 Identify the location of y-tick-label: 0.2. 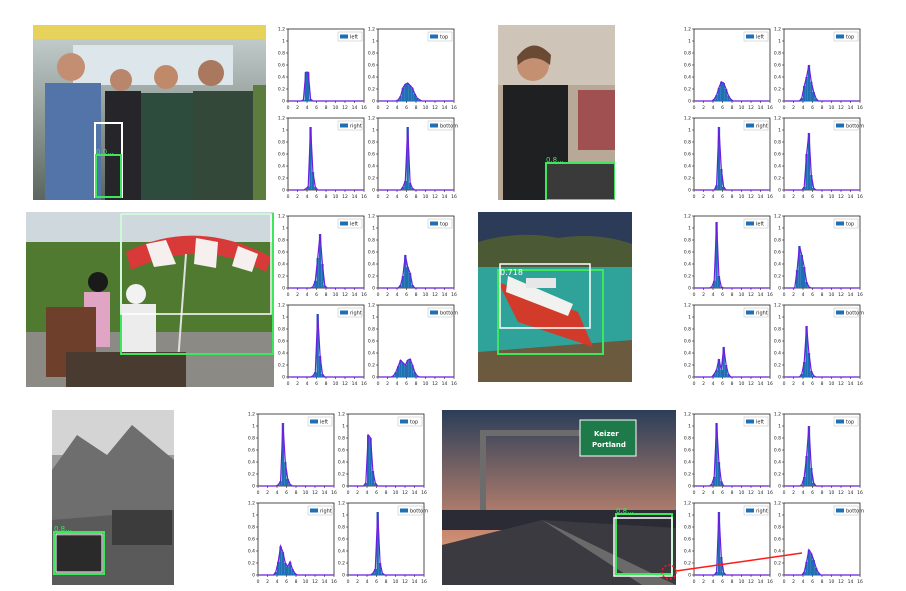
(281, 90).